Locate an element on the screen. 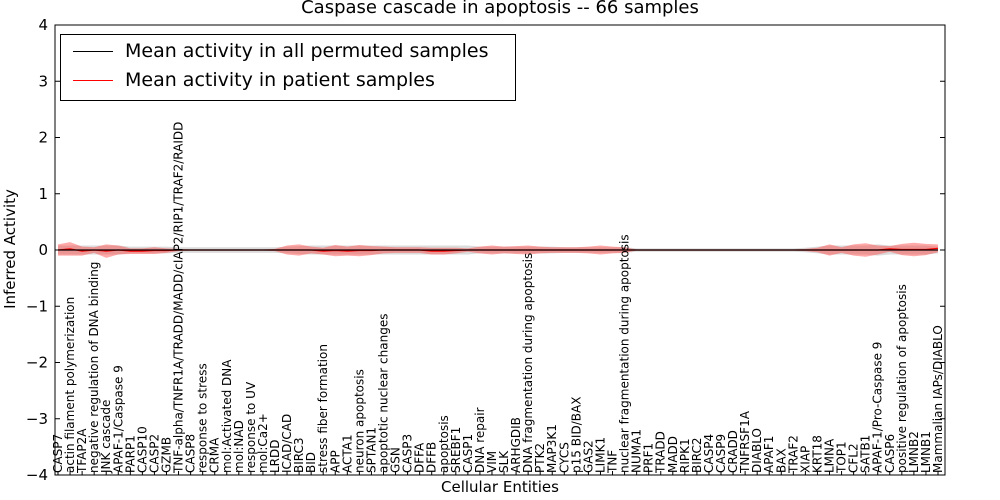 This screenshot has height=500, width=1000. x-tick-label: CASP1 is located at coordinates (468, 453).